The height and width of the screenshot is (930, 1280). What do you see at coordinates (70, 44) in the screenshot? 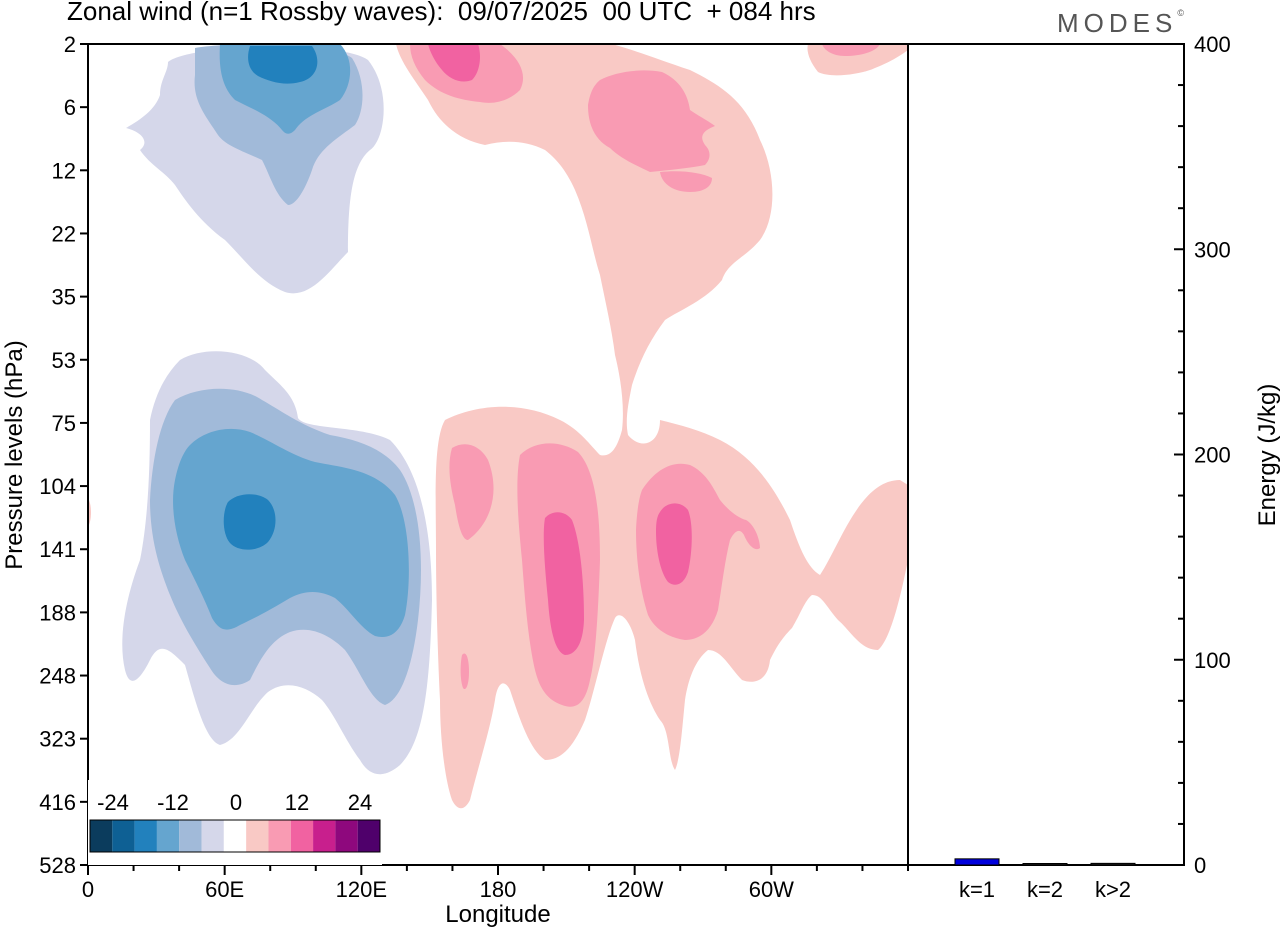
I see `y-tick-label: 2` at bounding box center [70, 44].